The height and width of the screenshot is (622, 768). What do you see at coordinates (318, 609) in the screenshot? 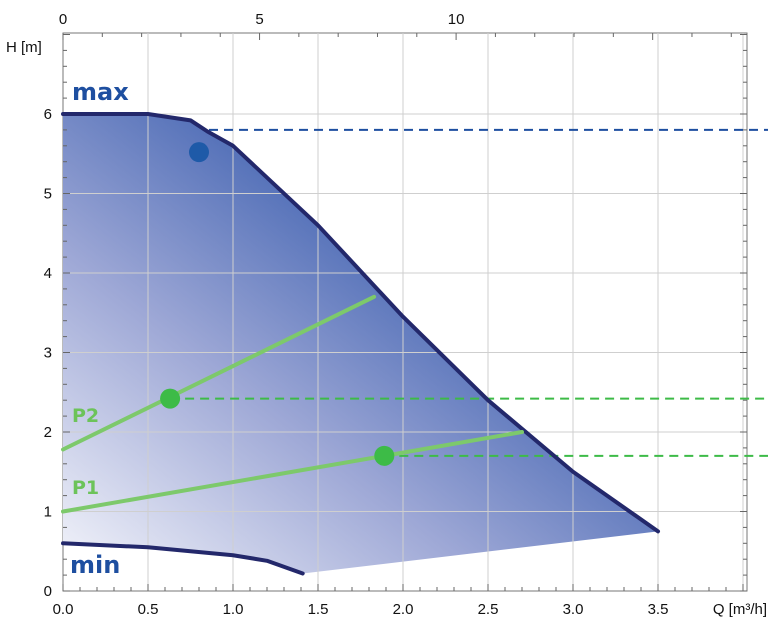
I see `x-tick-label: 1.5` at bounding box center [318, 609].